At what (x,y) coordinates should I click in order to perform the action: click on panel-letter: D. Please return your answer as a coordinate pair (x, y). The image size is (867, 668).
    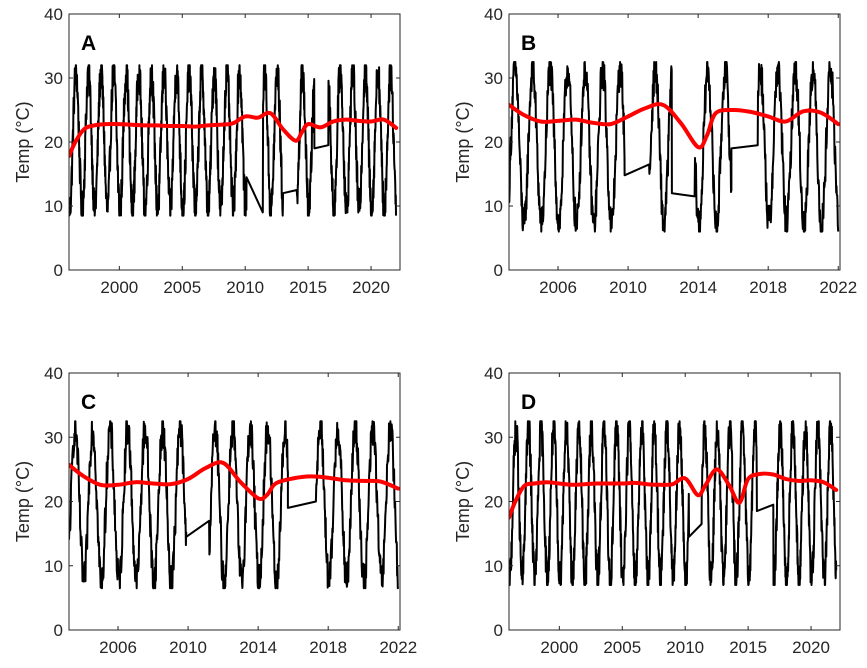
    Looking at the image, I should click on (528, 402).